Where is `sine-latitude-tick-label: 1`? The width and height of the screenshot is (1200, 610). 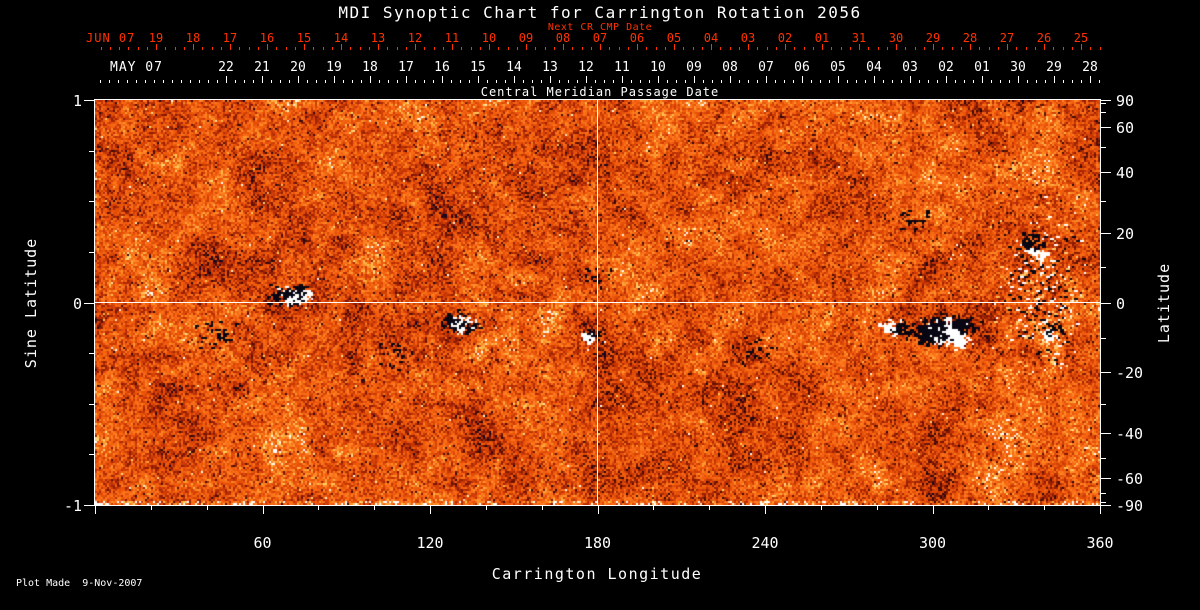 sine-latitude-tick-label: 1 is located at coordinates (77, 101).